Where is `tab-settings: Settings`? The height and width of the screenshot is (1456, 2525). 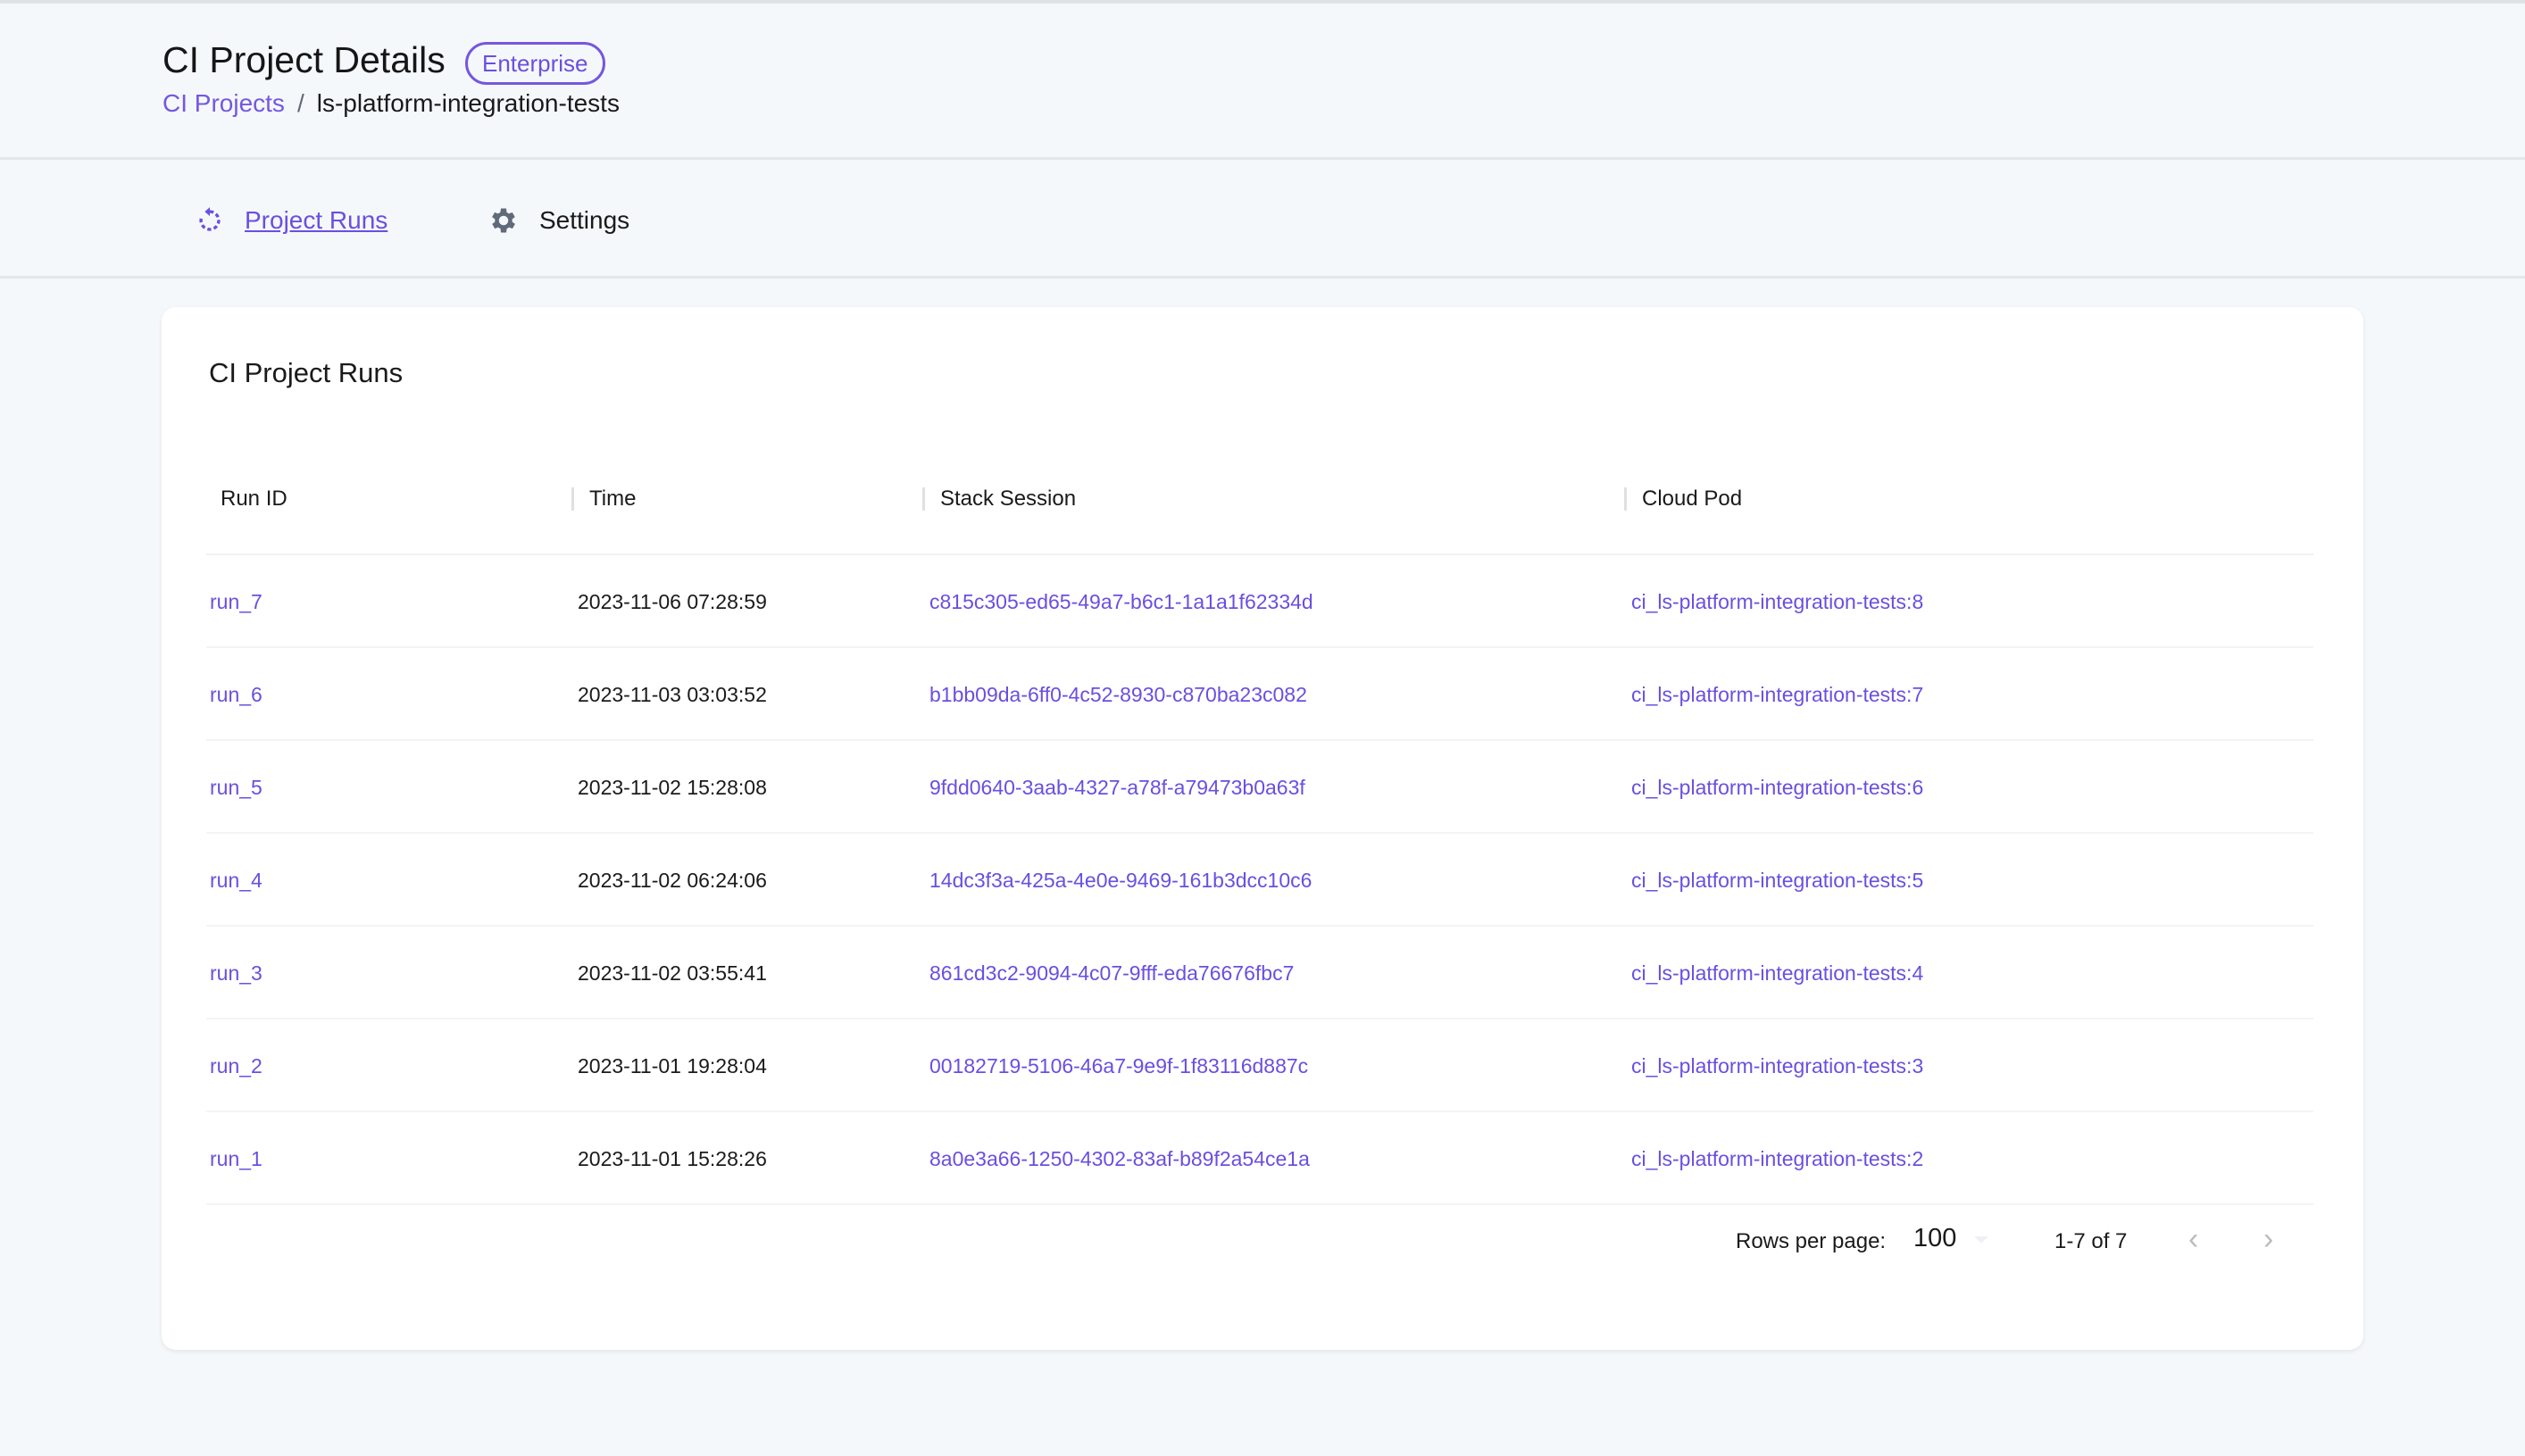 tab-settings: Settings is located at coordinates (559, 220).